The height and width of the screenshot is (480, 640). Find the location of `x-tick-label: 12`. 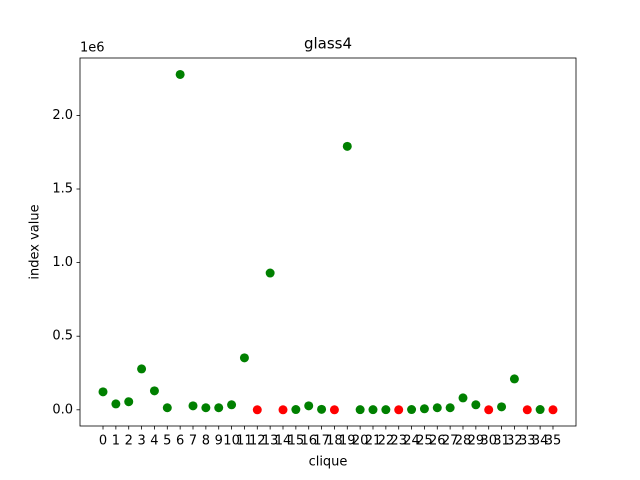

x-tick-label: 12 is located at coordinates (257, 441).